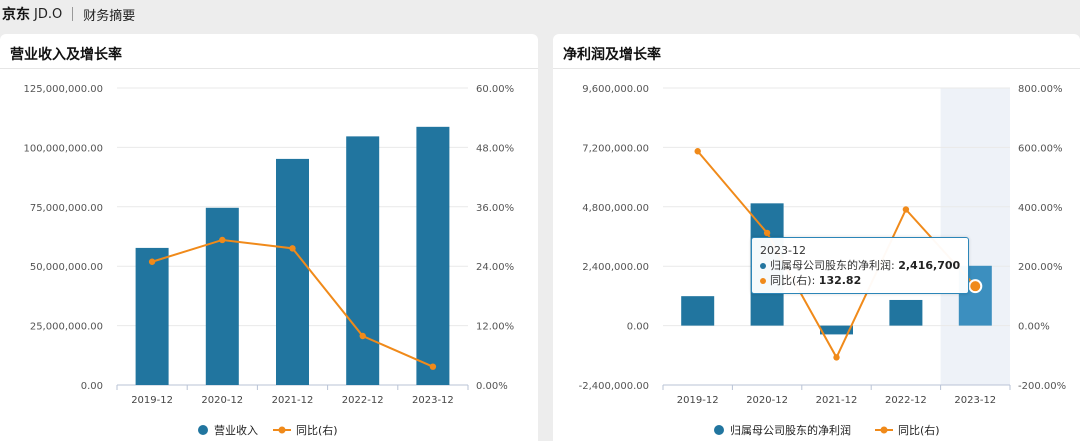  What do you see at coordinates (840, 280) in the screenshot?
I see `tooltip-value: 132.82` at bounding box center [840, 280].